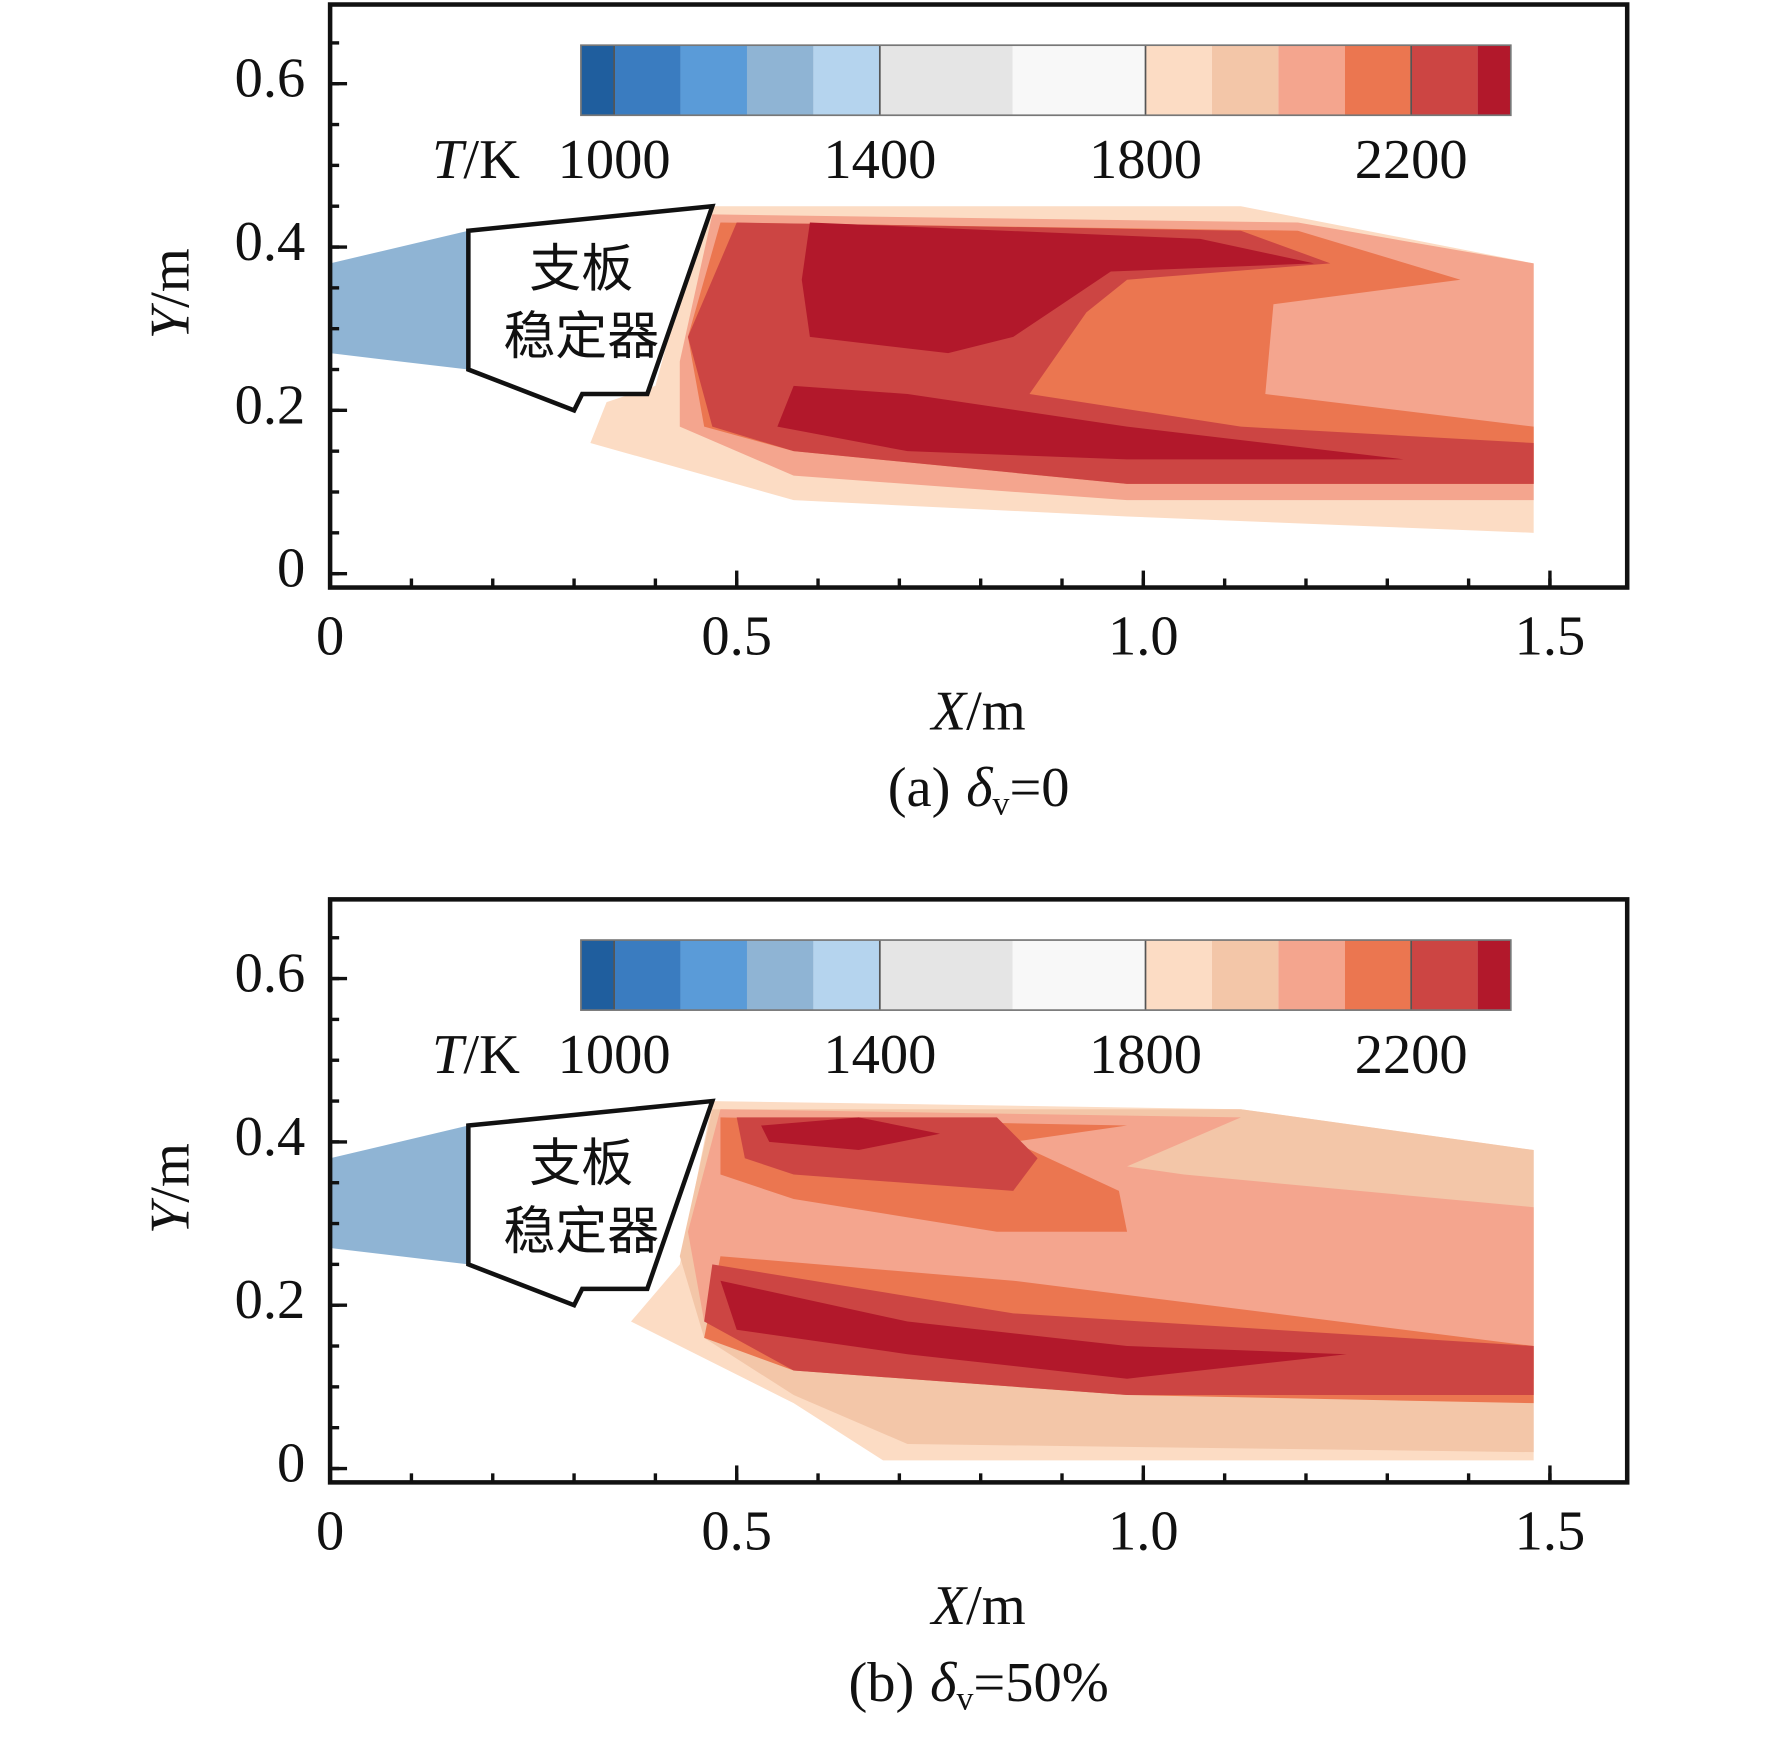  Describe the element at coordinates (919, 788) in the screenshot. I see `caption-tag: (a)` at that location.